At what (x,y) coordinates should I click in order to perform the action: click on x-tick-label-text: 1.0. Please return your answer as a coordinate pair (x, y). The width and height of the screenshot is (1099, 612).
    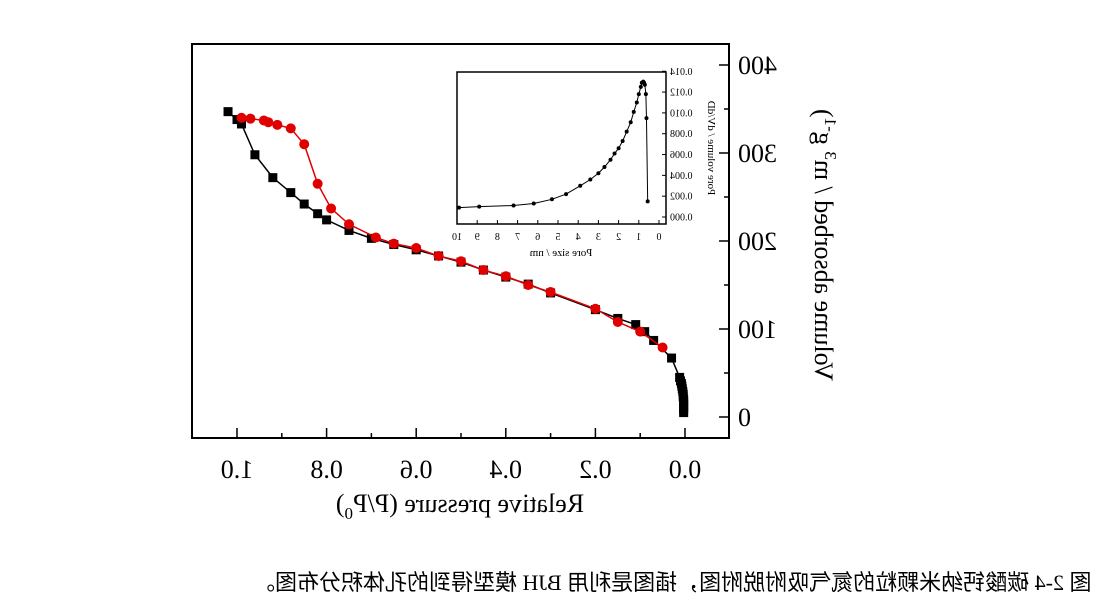
    Looking at the image, I should click on (237, 469).